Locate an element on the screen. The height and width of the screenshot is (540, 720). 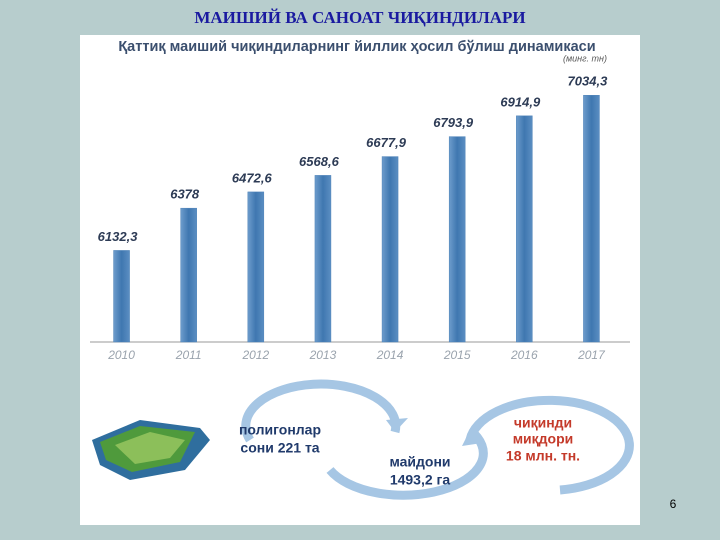
info-text: миқдори is located at coordinates (543, 439).